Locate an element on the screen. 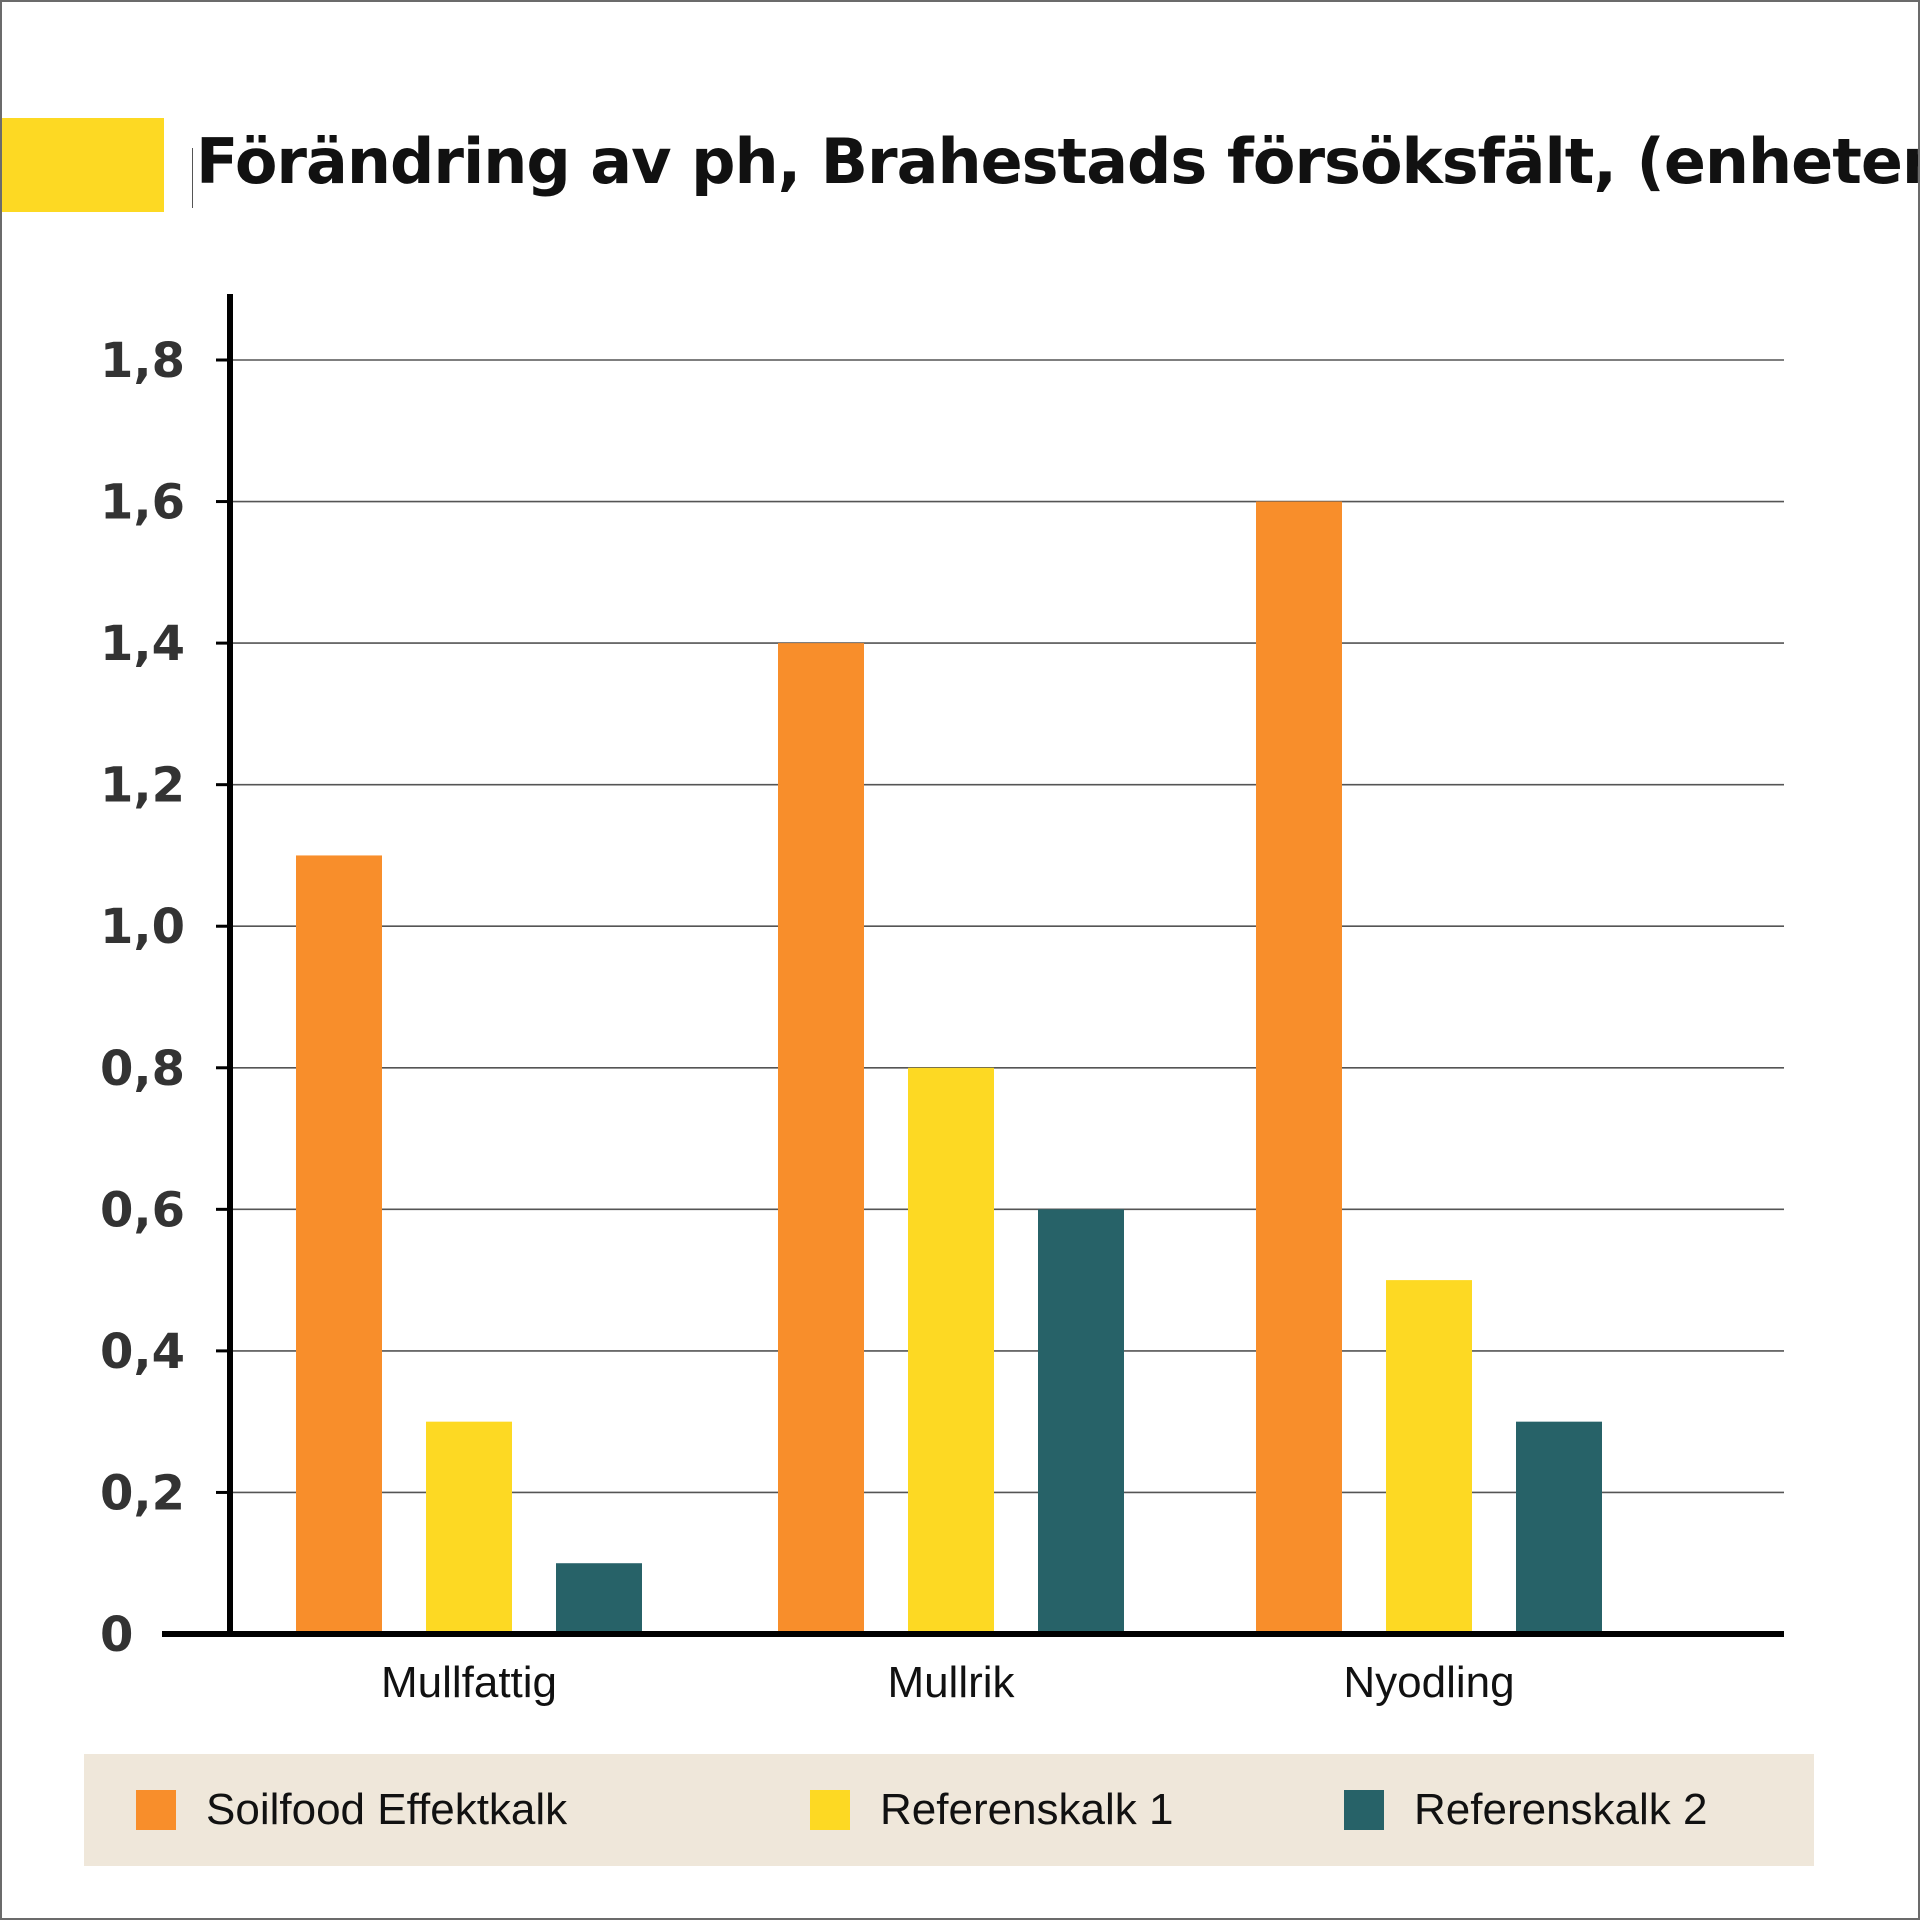  y-tick-label: 0 is located at coordinates (116, 1635).